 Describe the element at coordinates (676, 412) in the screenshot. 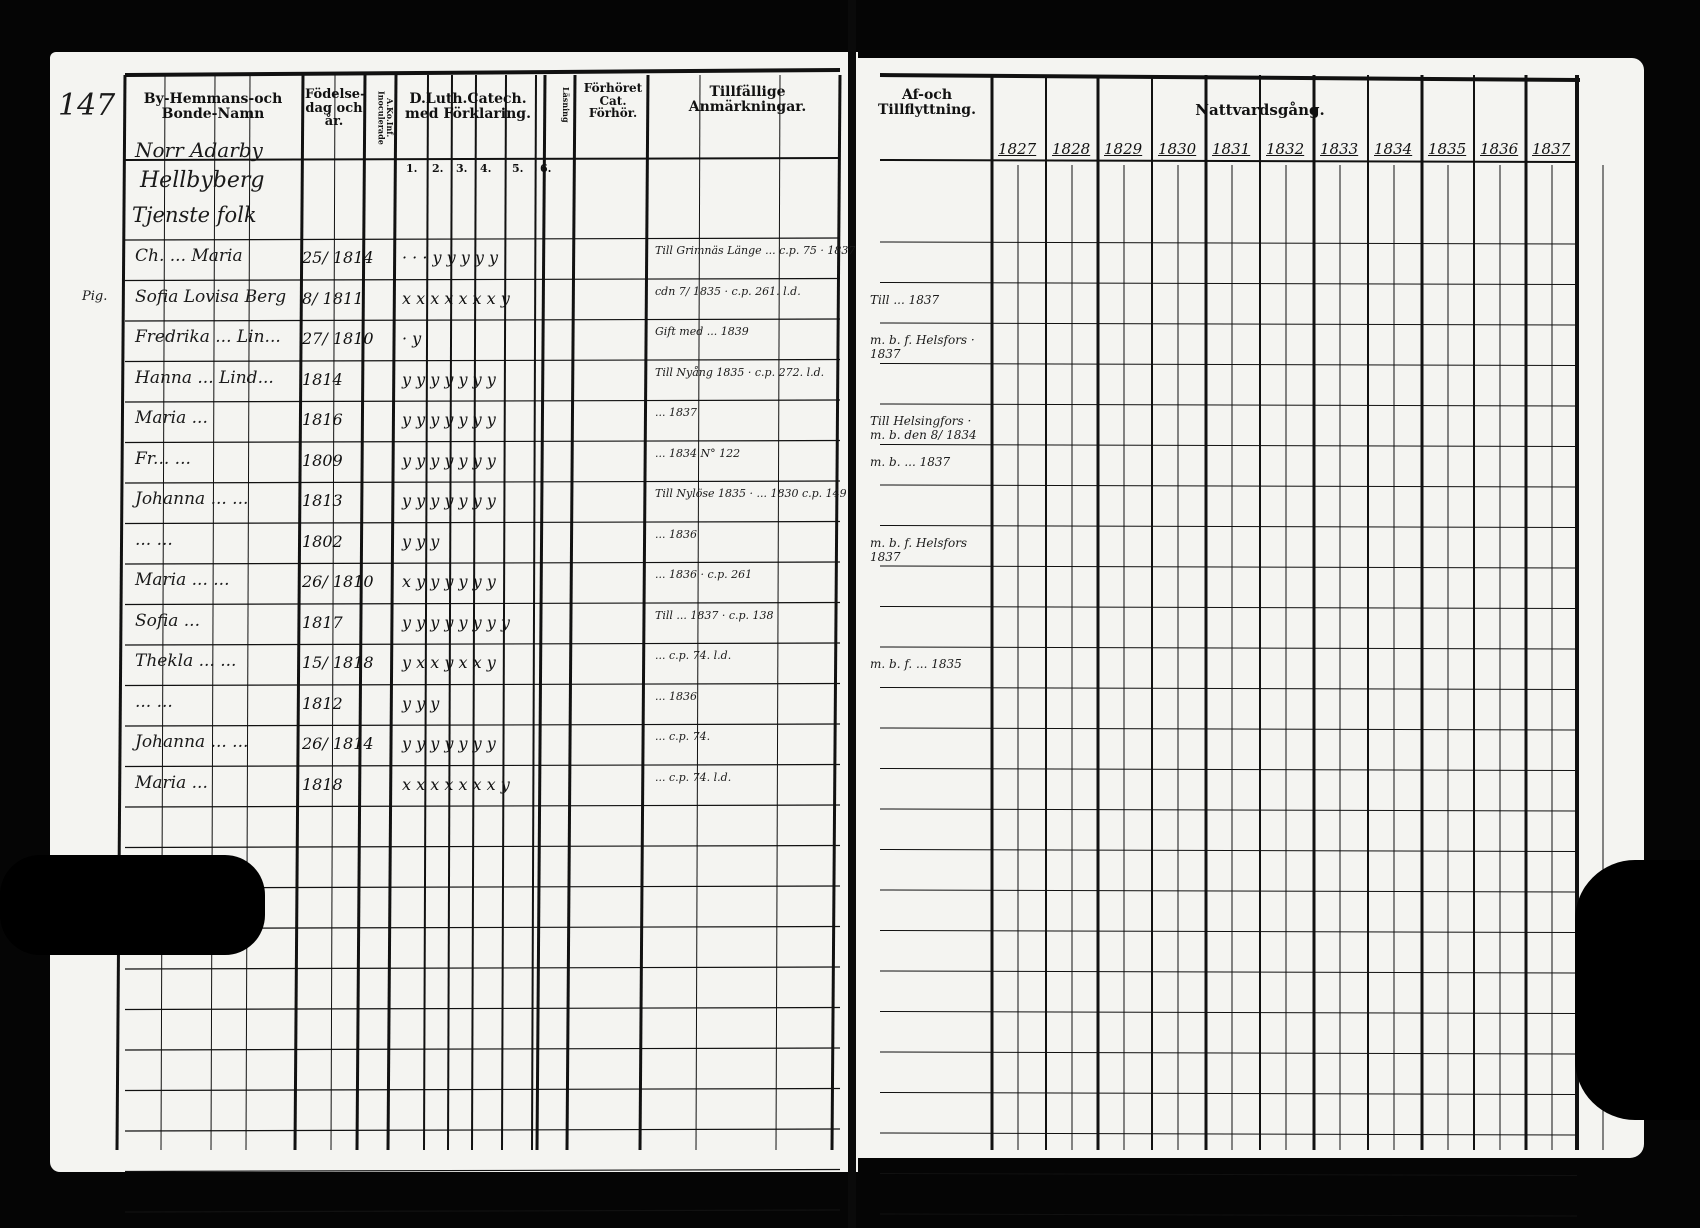

I see `remark-text: ... 1837` at that location.